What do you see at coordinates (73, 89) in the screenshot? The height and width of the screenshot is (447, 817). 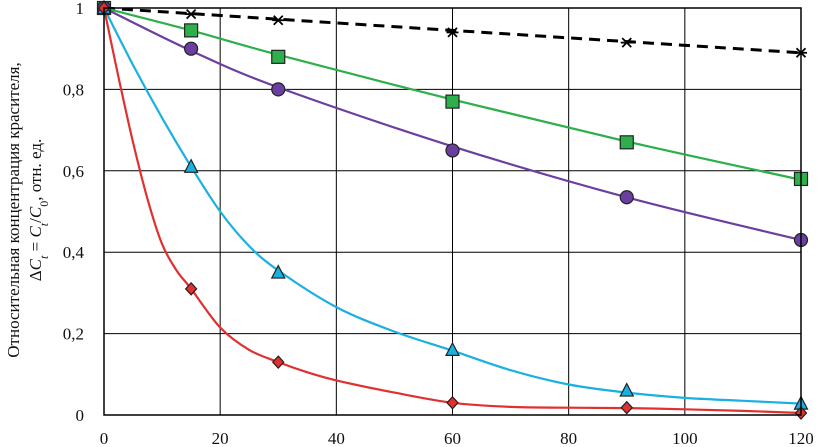 I see `y-tick-label: 0,8` at bounding box center [73, 89].